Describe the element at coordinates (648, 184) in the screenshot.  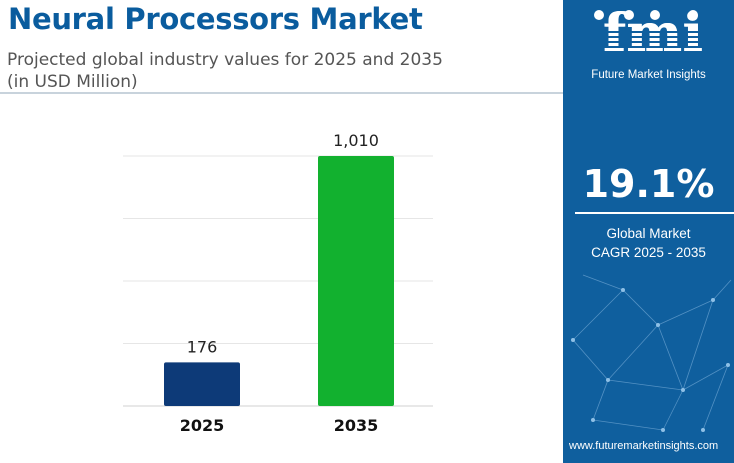
I see `cagr-value: 19.1%` at that location.